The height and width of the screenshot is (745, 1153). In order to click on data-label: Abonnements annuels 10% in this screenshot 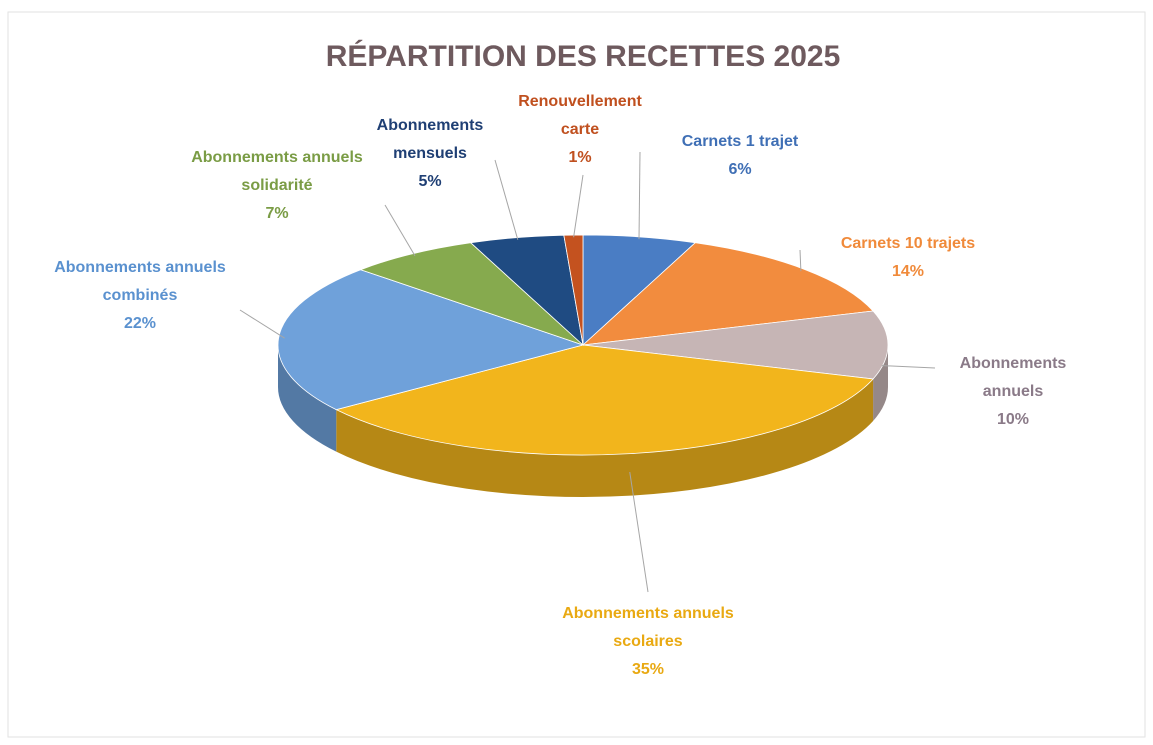, I will do `click(1013, 392)`.